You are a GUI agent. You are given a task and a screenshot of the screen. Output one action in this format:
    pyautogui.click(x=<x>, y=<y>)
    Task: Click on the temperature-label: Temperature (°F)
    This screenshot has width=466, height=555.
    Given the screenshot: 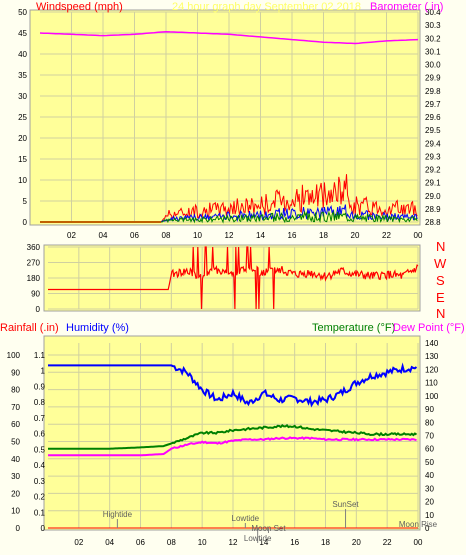 What is the action you would take?
    pyautogui.click(x=353, y=328)
    